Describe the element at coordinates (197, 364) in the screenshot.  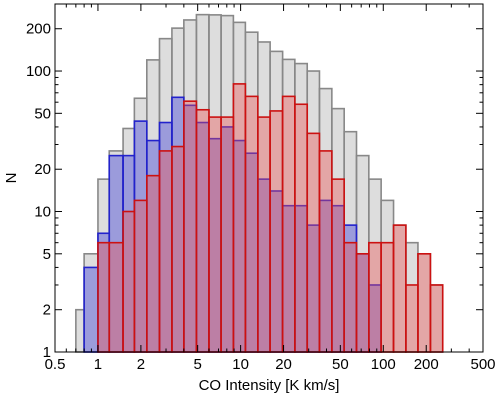
I see `x-tick-label: 5` at that location.